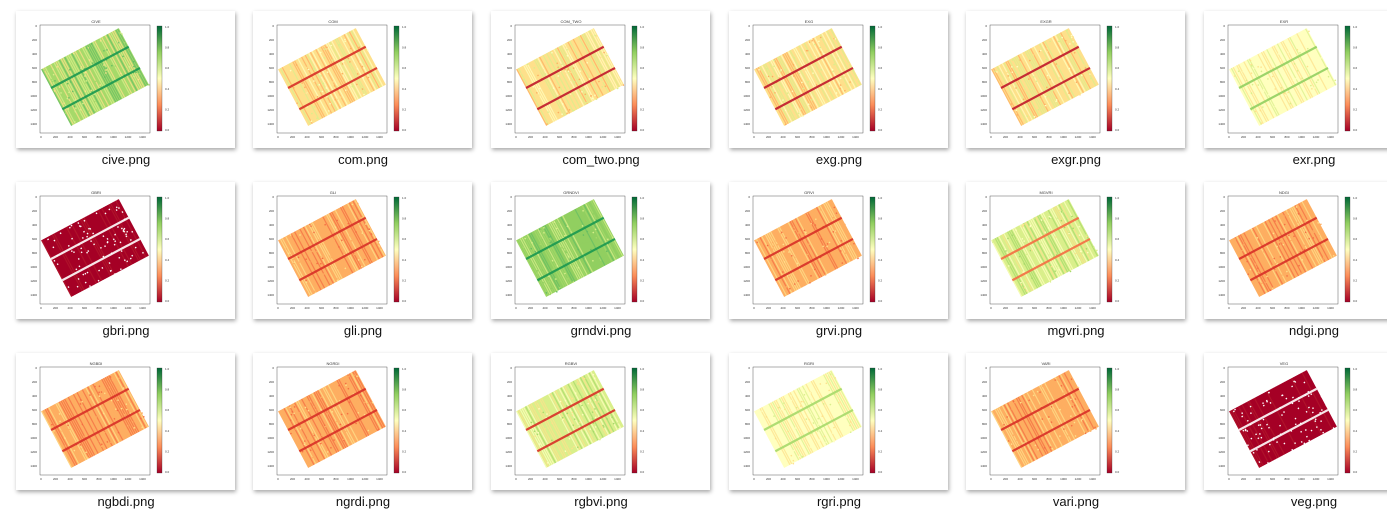 This screenshot has width=1387, height=522. I want to click on file-name-label: exr.png, so click(1314, 159).